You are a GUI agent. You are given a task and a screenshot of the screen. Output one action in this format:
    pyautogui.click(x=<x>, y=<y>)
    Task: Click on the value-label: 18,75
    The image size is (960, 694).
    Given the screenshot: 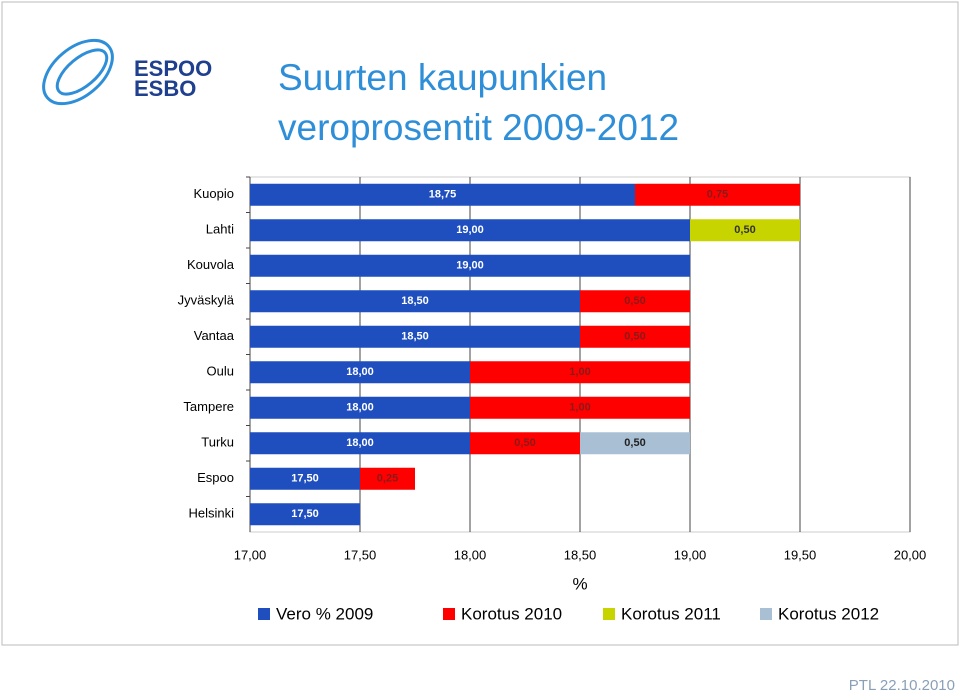 What is the action you would take?
    pyautogui.click(x=443, y=195)
    